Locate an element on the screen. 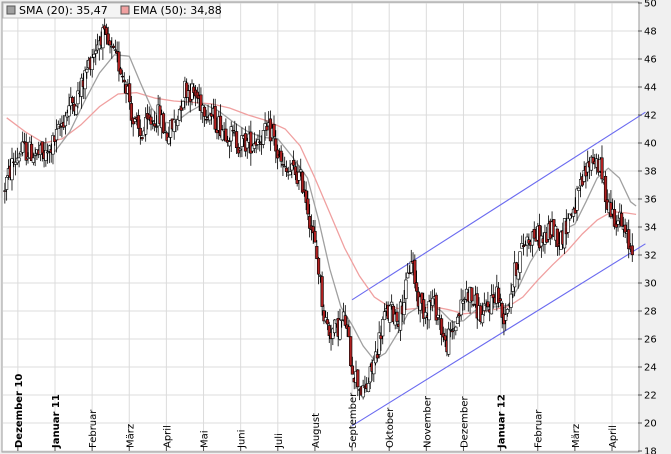  x-tick-label: Januar 11 is located at coordinates (56, 421).